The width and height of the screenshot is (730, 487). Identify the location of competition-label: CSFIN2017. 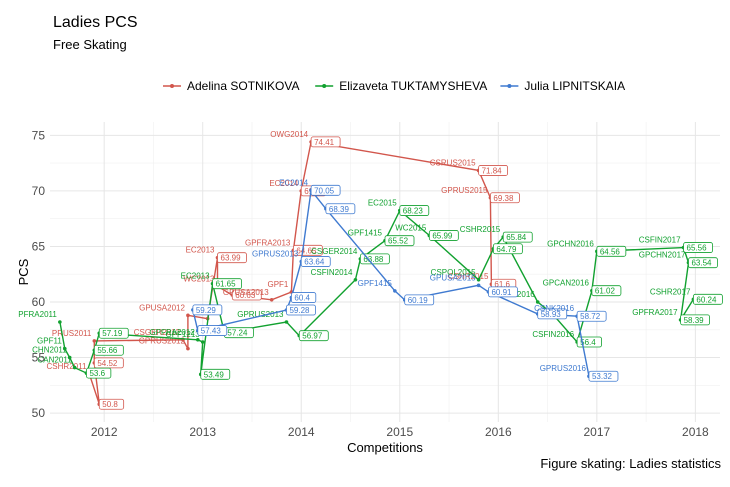
(660, 240).